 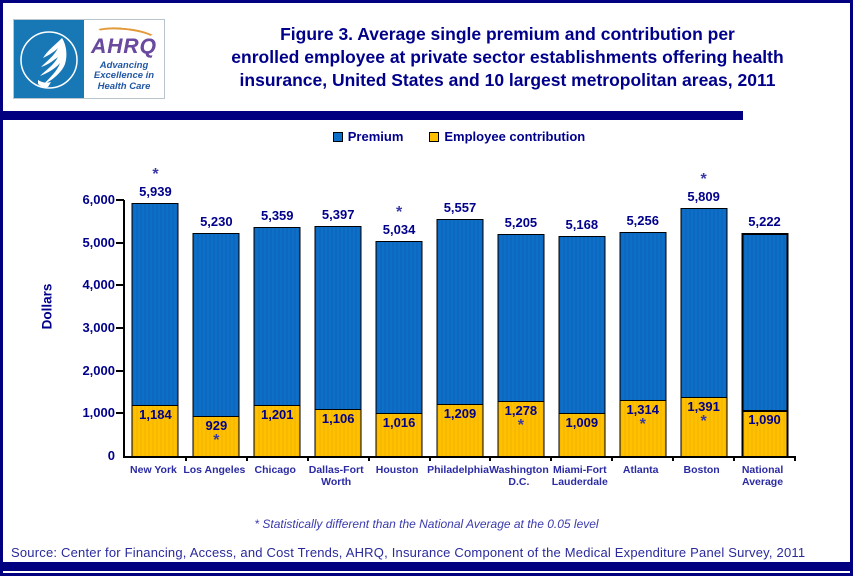 What do you see at coordinates (642, 220) in the screenshot?
I see `premium-value-label: 5,256` at bounding box center [642, 220].